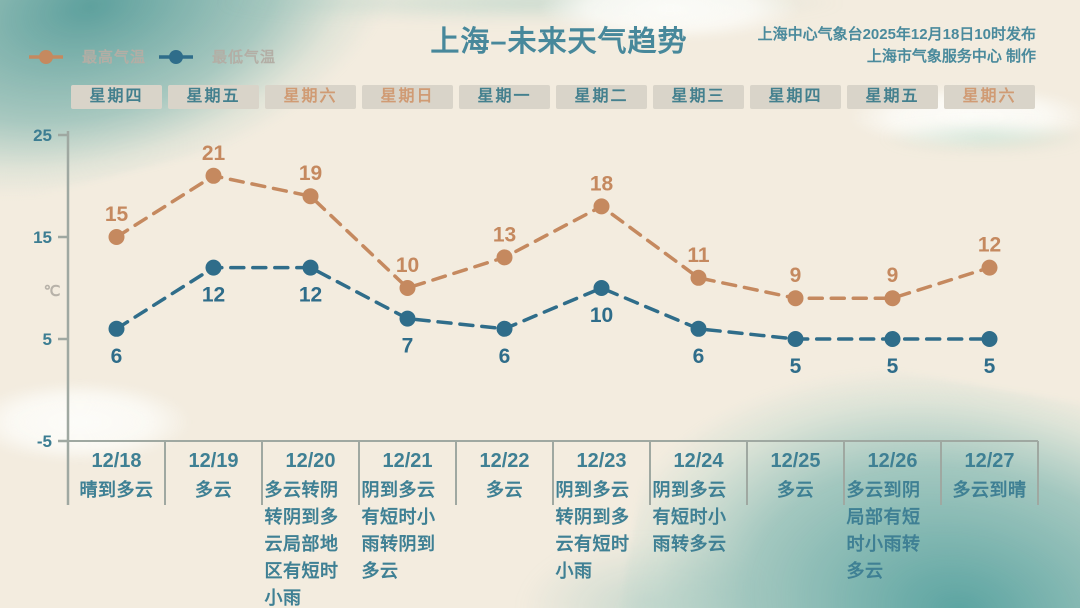  Describe the element at coordinates (989, 461) in the screenshot. I see `date-label: 12/27` at that location.